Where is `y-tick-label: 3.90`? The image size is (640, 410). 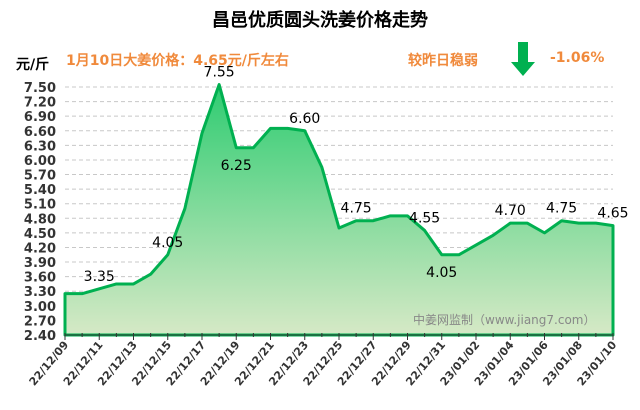 y-tick-label: 3.90 is located at coordinates (40, 263).